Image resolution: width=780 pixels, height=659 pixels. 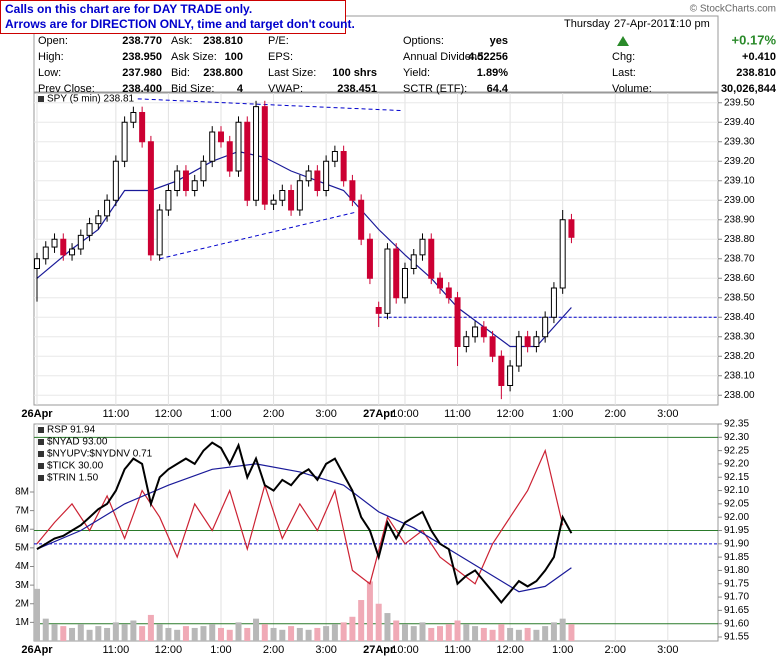 I want to click on field-value: 100, so click(x=234, y=57).